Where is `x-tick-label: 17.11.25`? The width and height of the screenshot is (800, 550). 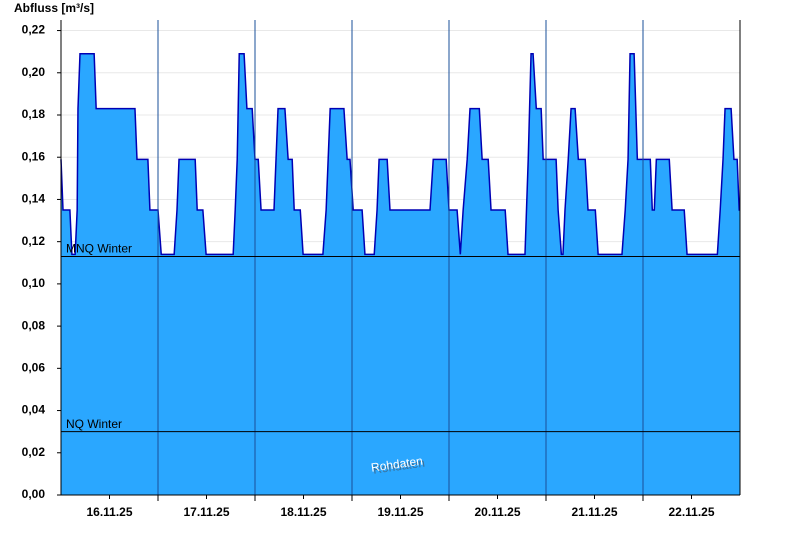 x-tick-label: 17.11.25 is located at coordinates (206, 512).